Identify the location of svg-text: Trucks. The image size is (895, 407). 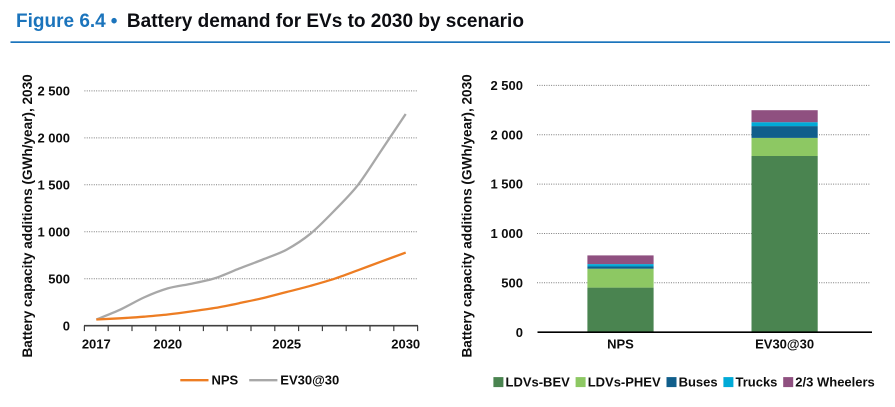
(757, 382).